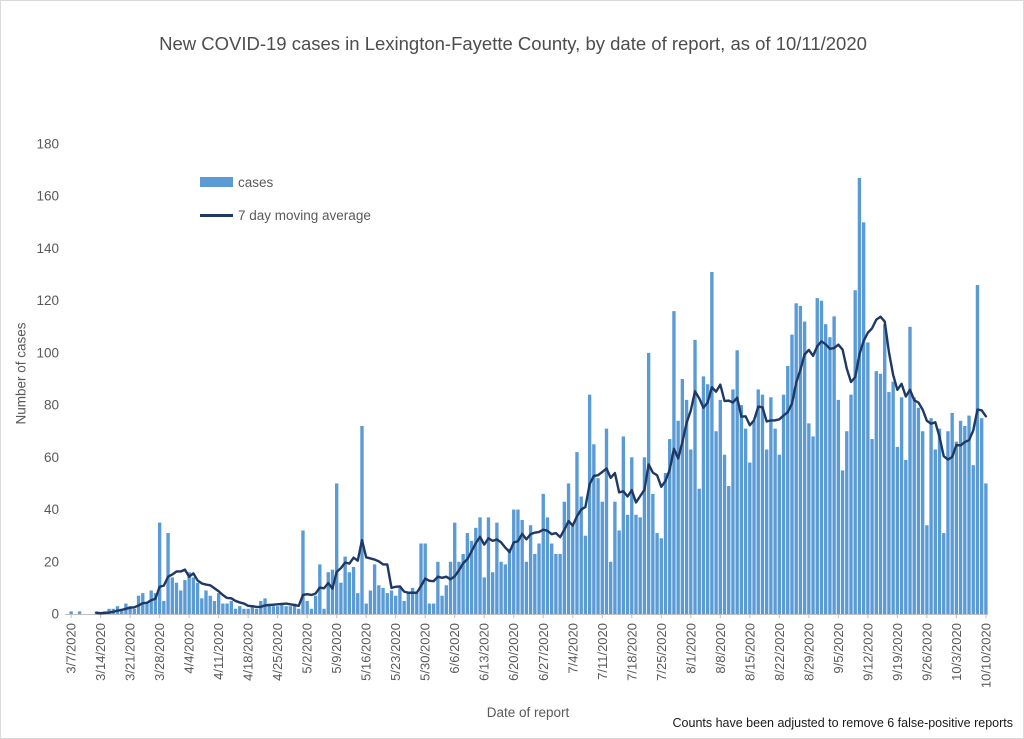 The height and width of the screenshot is (739, 1024). Describe the element at coordinates (47, 248) in the screenshot. I see `svg-text: 140` at that location.